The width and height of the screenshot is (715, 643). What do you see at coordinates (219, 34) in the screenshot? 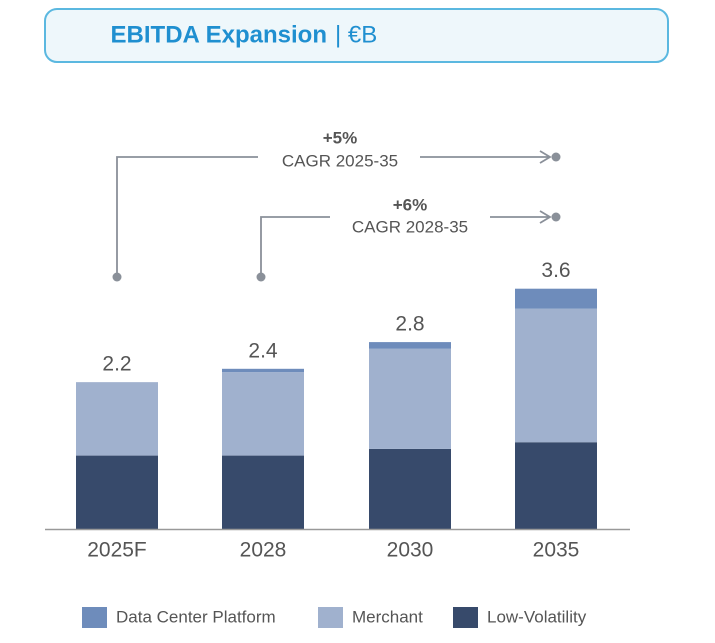
I see `chart-title: EBITDA Expansion` at bounding box center [219, 34].